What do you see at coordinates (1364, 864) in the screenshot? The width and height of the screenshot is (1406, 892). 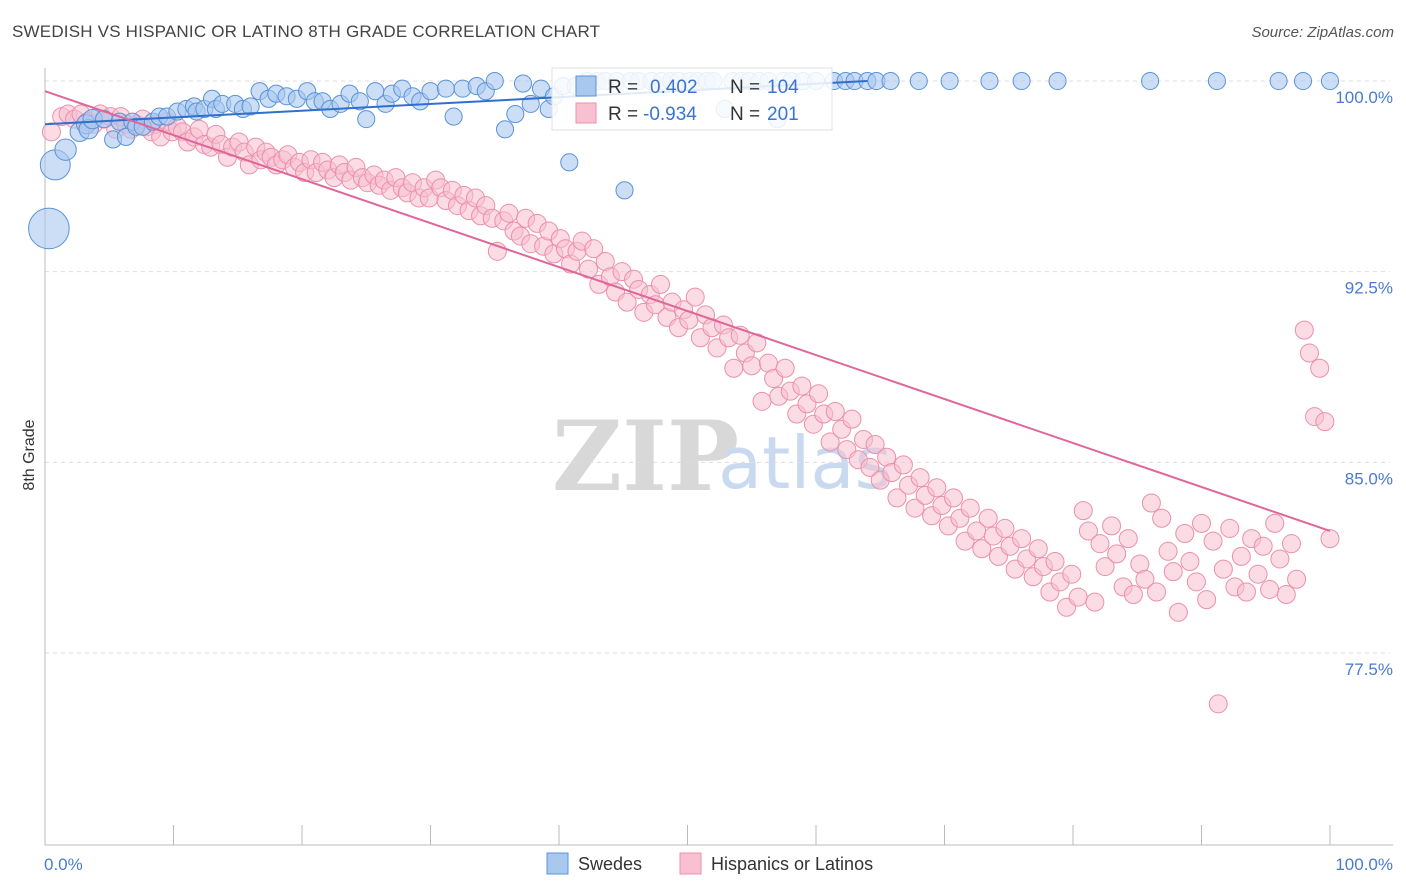 I see `x-tick-label-1: 100.0%` at bounding box center [1364, 864].